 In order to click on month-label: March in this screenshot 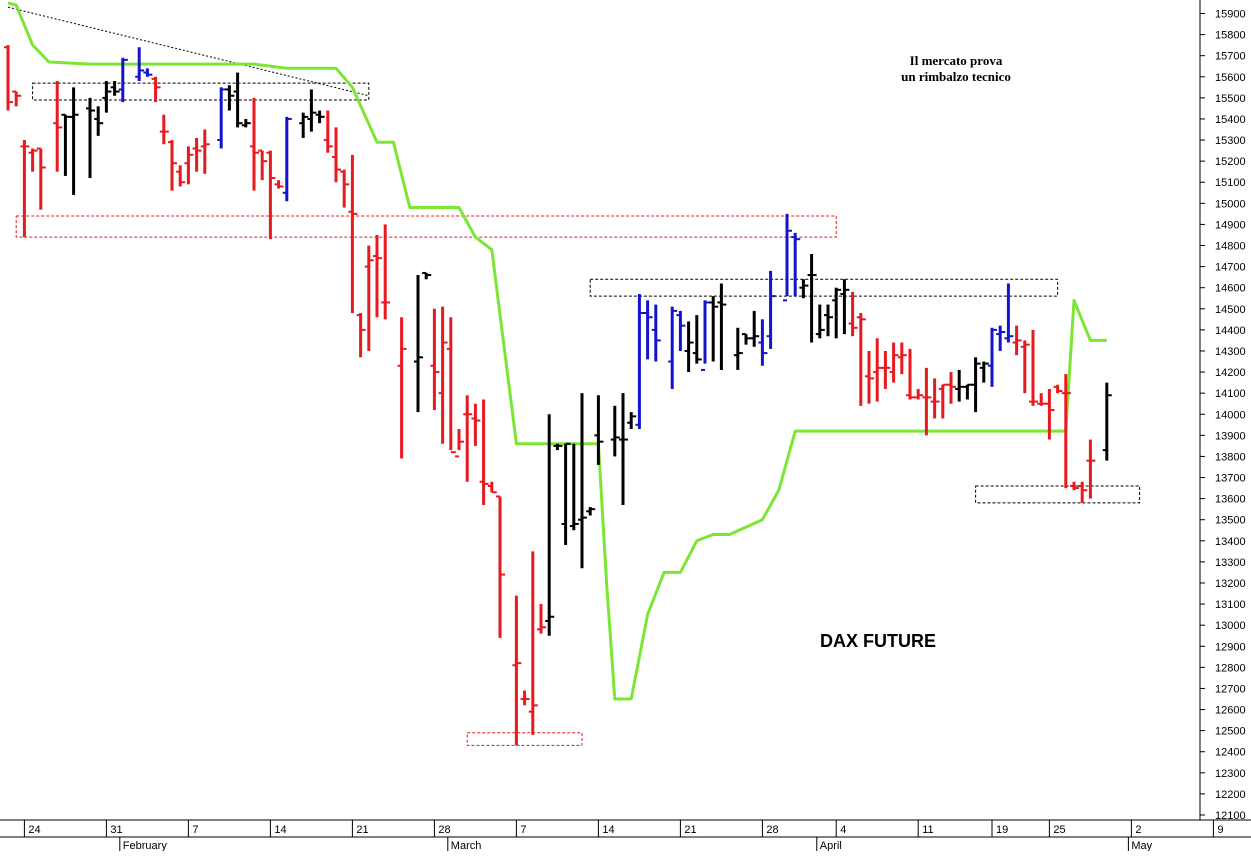, I will do `click(466, 845)`.